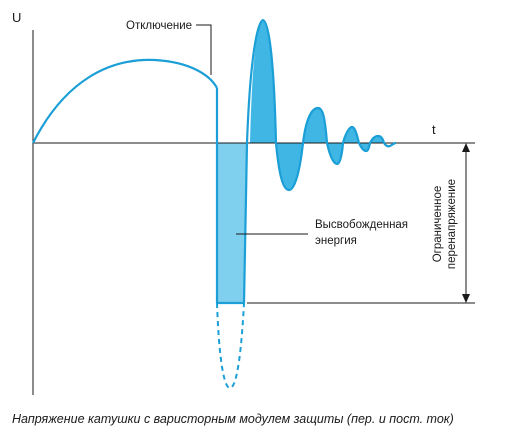  Describe the element at coordinates (16, 17) in the screenshot. I see `y-axis-label: U` at that location.